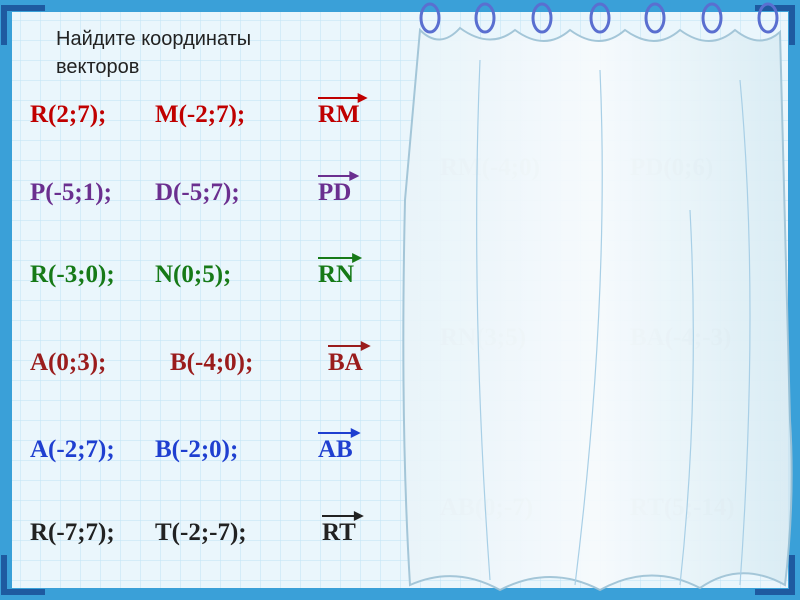 The width and height of the screenshot is (800, 600). Describe the element at coordinates (71, 192) in the screenshot. I see `point: P(-5;1);` at that location.